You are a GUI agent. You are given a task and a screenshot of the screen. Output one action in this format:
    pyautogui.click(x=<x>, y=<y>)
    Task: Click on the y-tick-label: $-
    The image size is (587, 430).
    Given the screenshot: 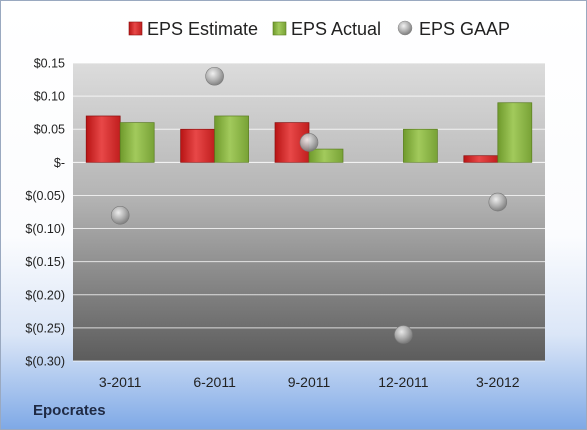 What is the action you would take?
    pyautogui.click(x=59, y=163)
    